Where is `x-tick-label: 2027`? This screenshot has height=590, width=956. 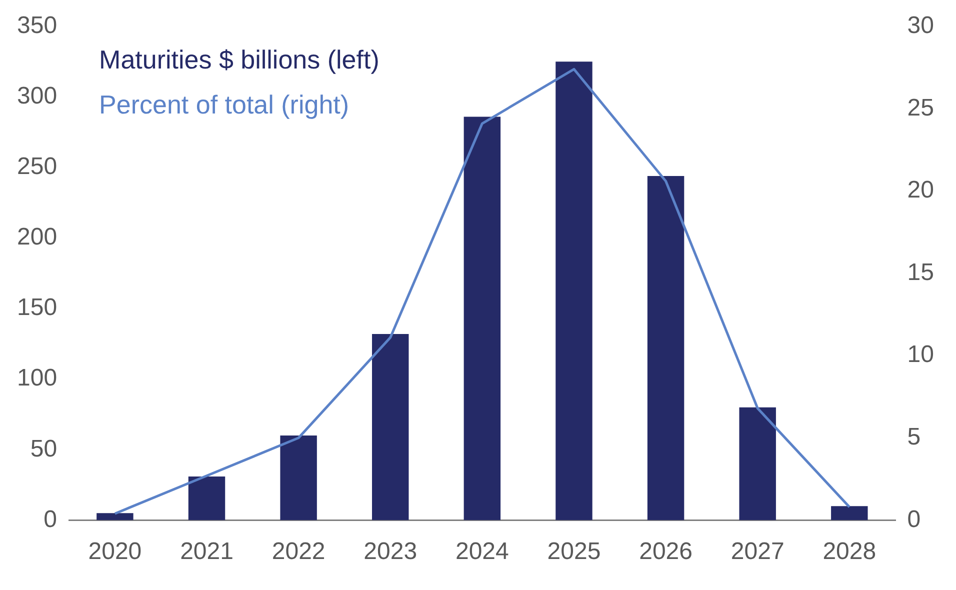 x-tick-label: 2027 is located at coordinates (757, 552).